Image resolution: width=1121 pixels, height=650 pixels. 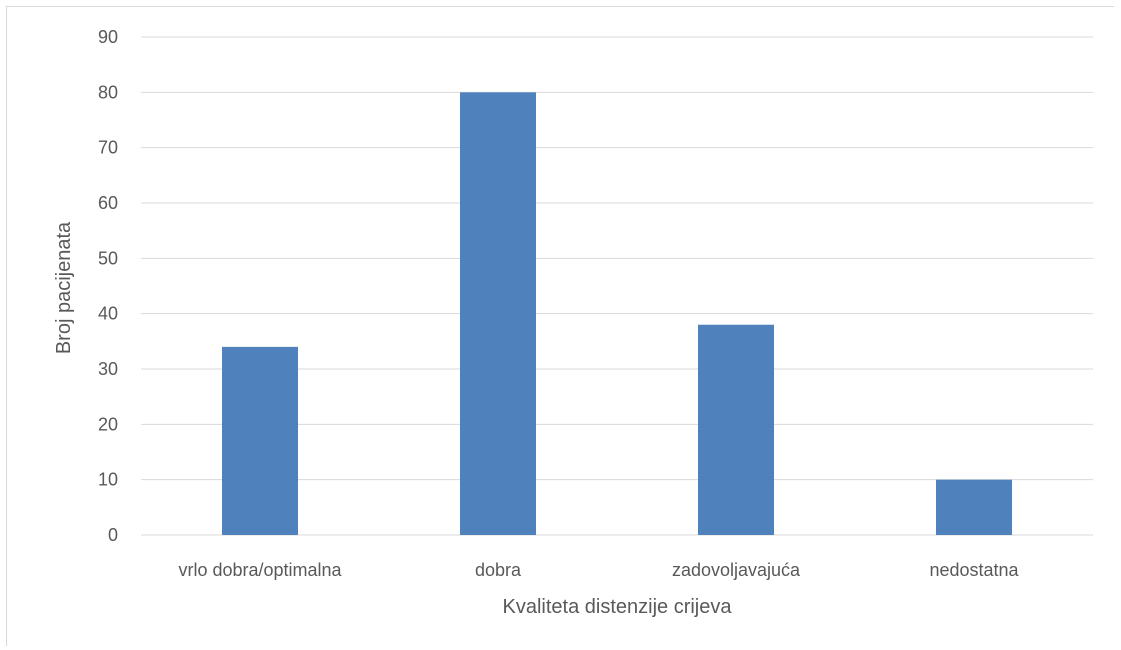 I want to click on x-category-label: vrlo dobra/optimalna, so click(x=260, y=570).